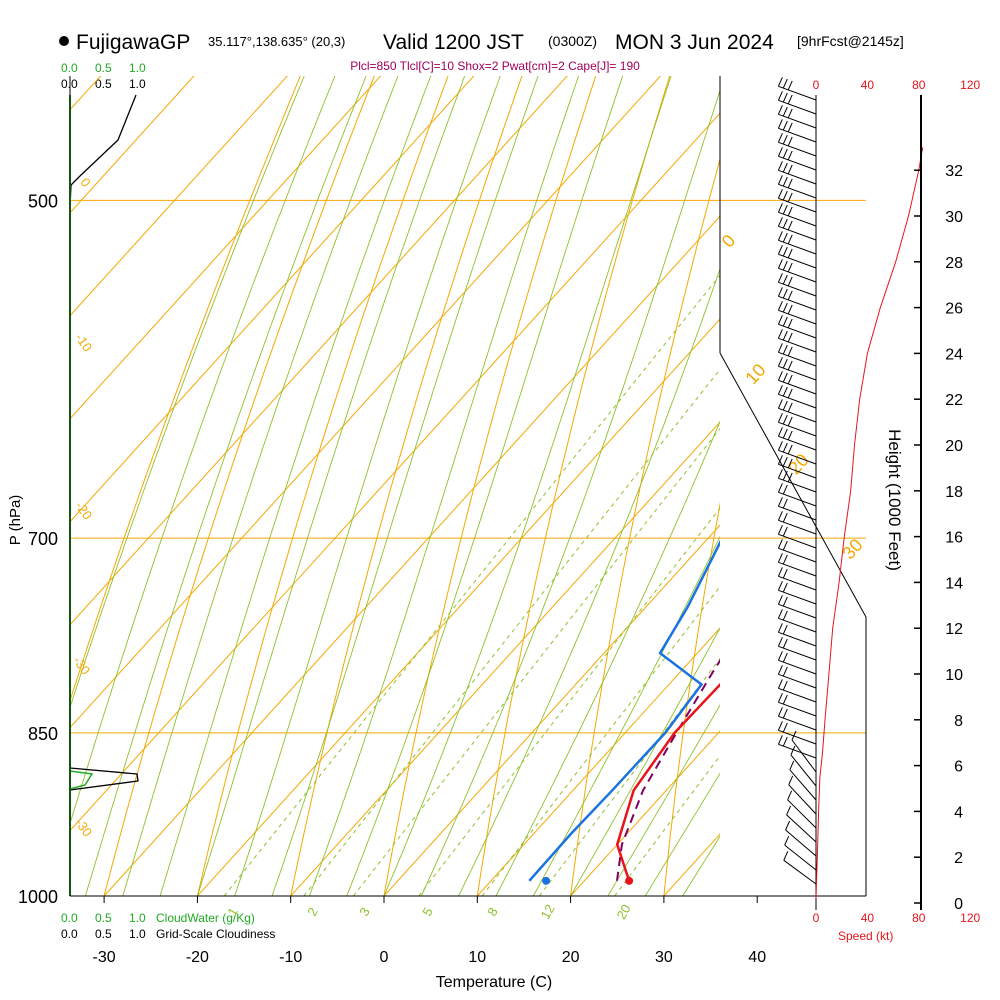 This screenshot has height=1000, width=1000. What do you see at coordinates (81, 665) in the screenshot?
I see `moist-adiabat-label-3: -30` at bounding box center [81, 665].